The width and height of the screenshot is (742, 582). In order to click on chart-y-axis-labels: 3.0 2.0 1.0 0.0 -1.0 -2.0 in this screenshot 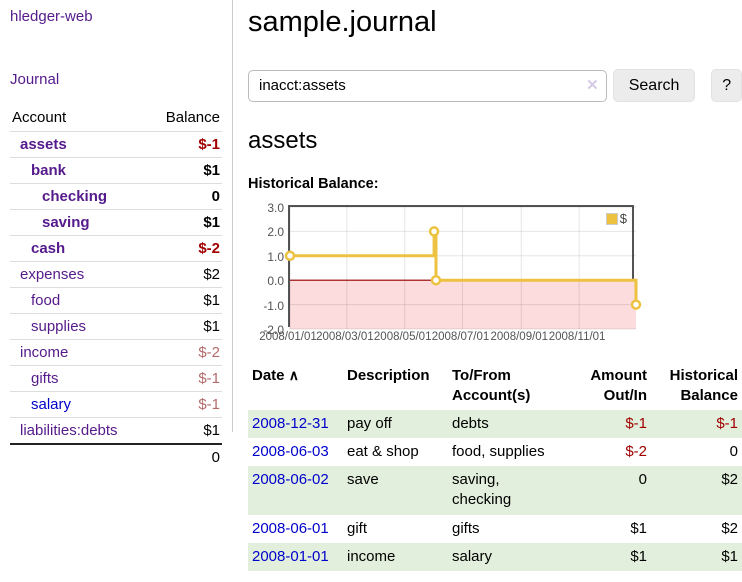, I will do `click(266, 269)`.